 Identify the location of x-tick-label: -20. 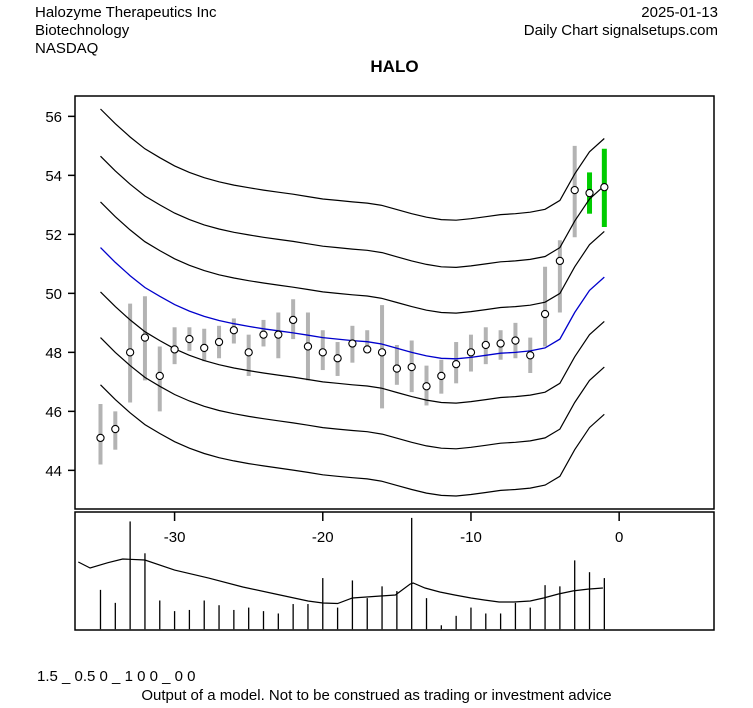
(323, 537).